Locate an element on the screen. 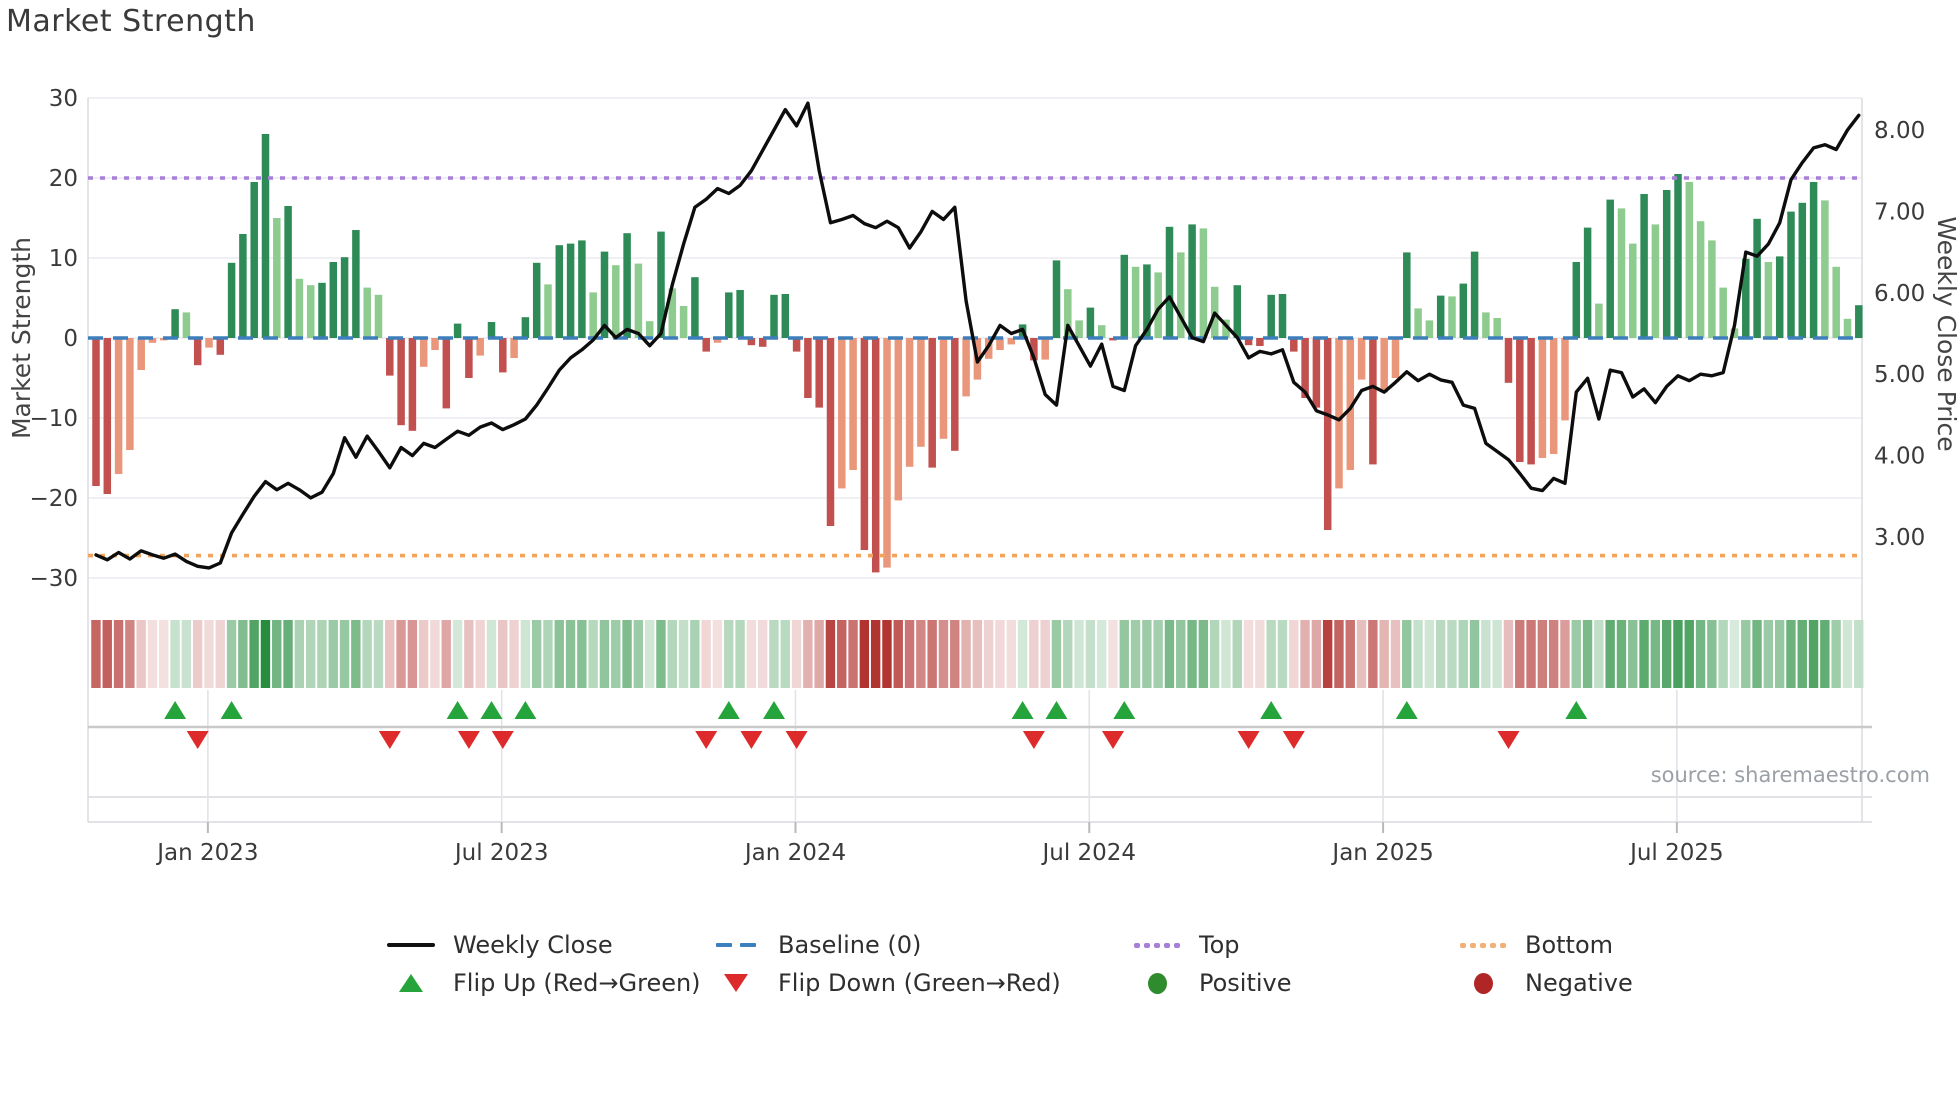  svg-text: 4.00 is located at coordinates (1899, 457).